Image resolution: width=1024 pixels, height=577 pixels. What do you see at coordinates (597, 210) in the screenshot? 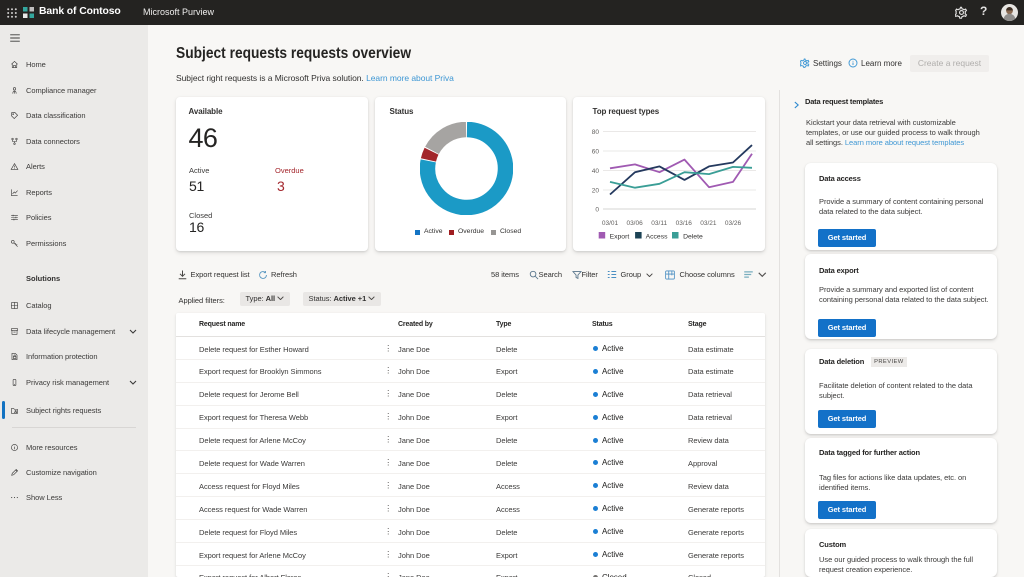
I see `svg-text: 0` at bounding box center [597, 210].